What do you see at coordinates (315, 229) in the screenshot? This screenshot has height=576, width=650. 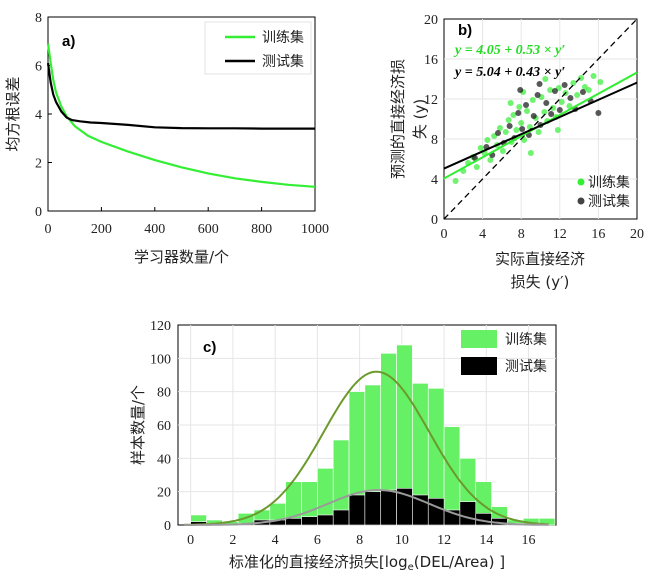 I see `chart-a-xtick-label: 1000` at bounding box center [315, 229].